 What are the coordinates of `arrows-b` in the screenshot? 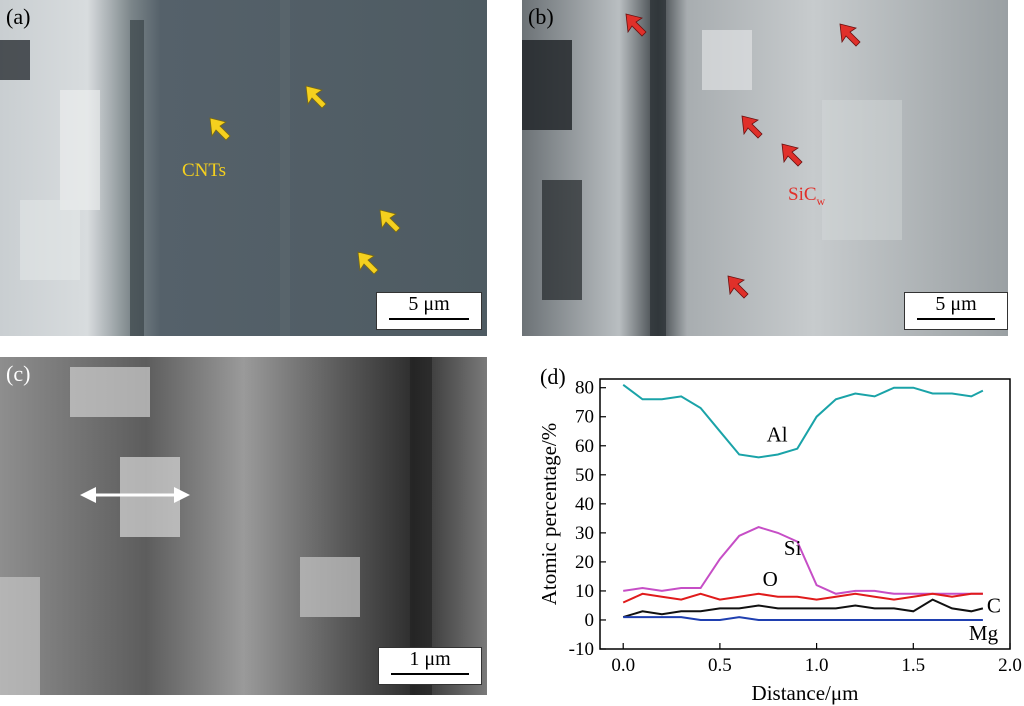 It's located at (743, 156).